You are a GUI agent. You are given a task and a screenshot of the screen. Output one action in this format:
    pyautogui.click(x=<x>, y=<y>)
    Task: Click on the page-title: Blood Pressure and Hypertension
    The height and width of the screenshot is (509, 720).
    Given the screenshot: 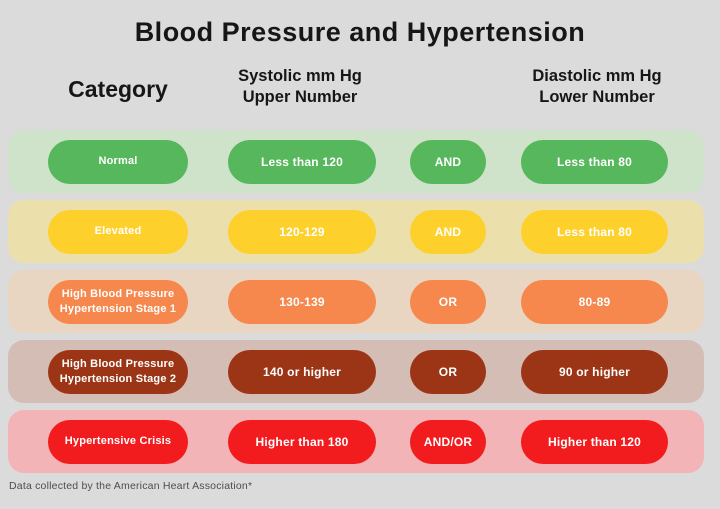 What is the action you would take?
    pyautogui.click(x=360, y=32)
    